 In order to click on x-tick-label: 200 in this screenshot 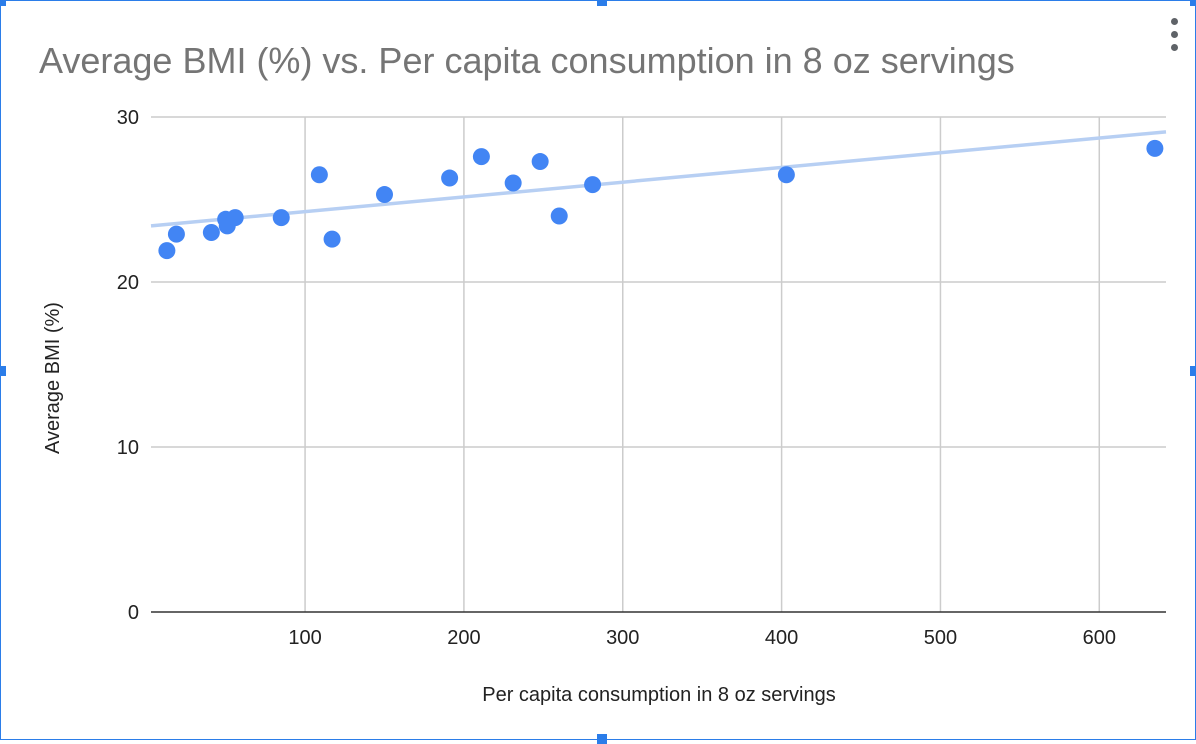, I will do `click(463, 638)`.